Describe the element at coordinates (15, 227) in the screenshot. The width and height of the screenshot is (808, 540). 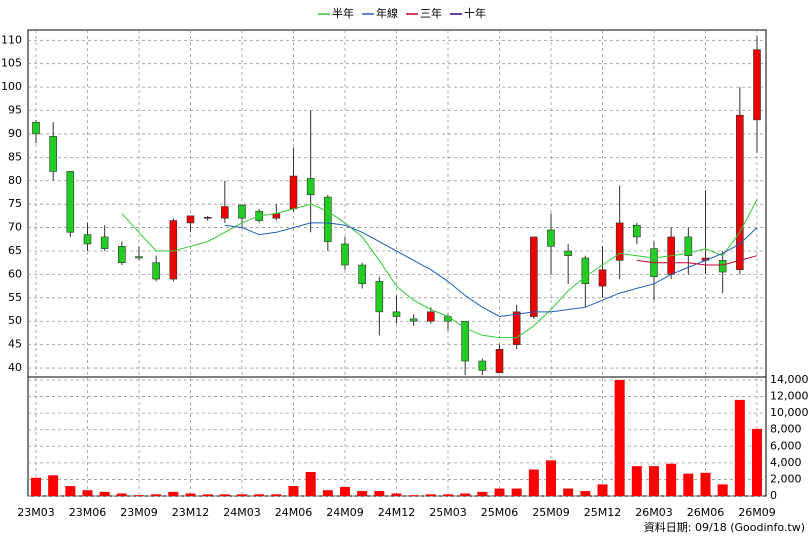
I see `y-tick-label: 70` at that location.